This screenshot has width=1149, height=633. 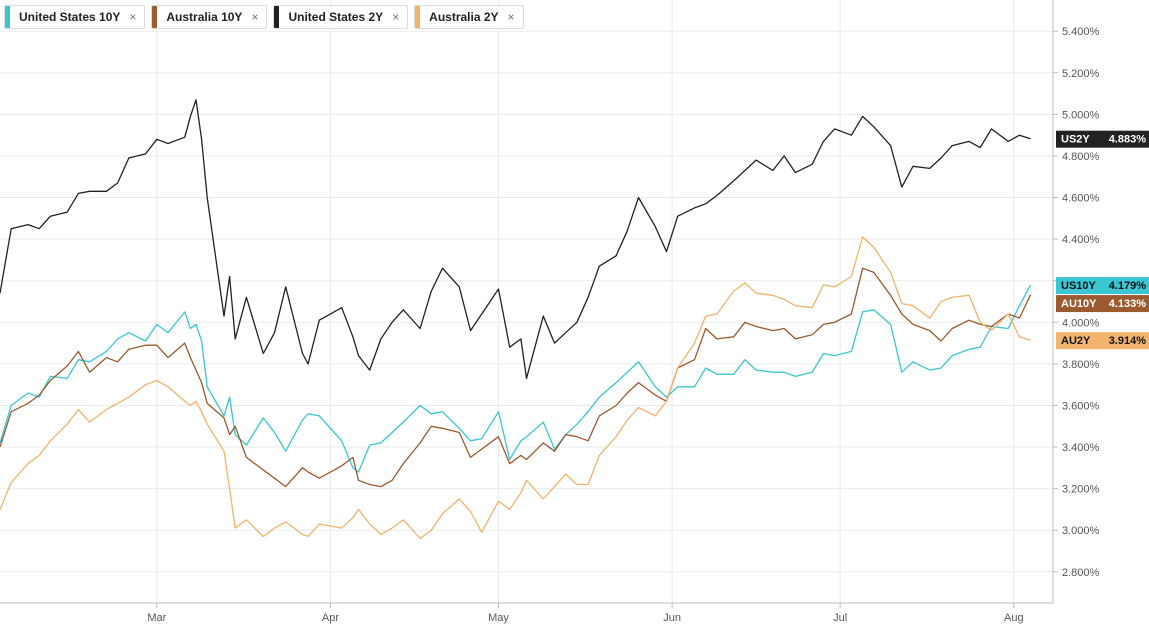 I want to click on legend-item-us10y: United States 10Y ×, so click(x=75, y=17).